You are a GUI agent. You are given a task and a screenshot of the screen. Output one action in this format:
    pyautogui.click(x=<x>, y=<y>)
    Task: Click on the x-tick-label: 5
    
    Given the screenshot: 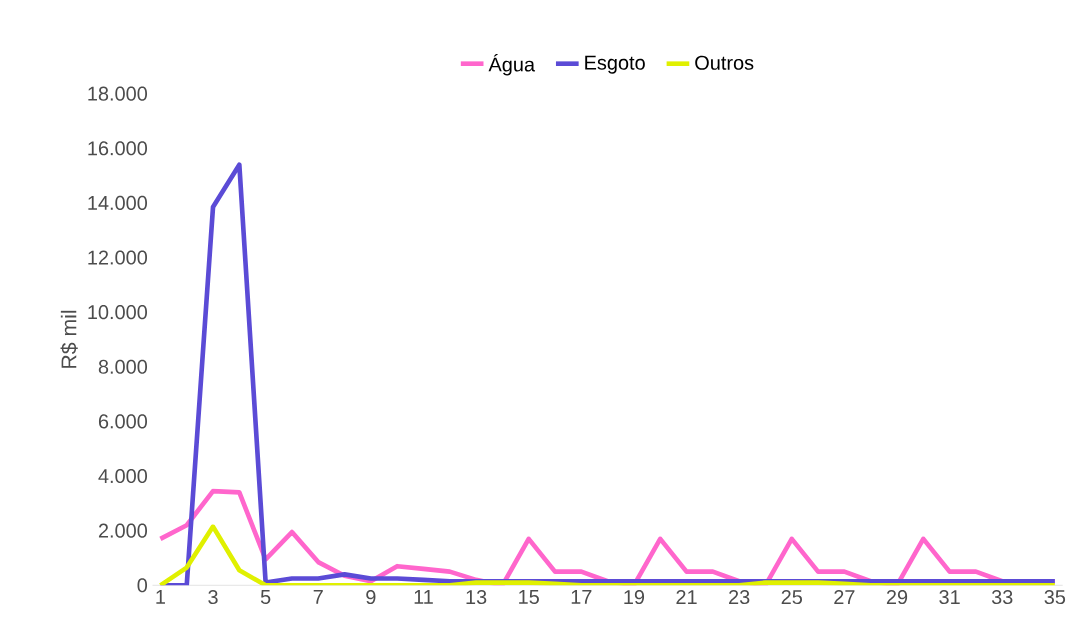 What is the action you would take?
    pyautogui.click(x=265, y=597)
    